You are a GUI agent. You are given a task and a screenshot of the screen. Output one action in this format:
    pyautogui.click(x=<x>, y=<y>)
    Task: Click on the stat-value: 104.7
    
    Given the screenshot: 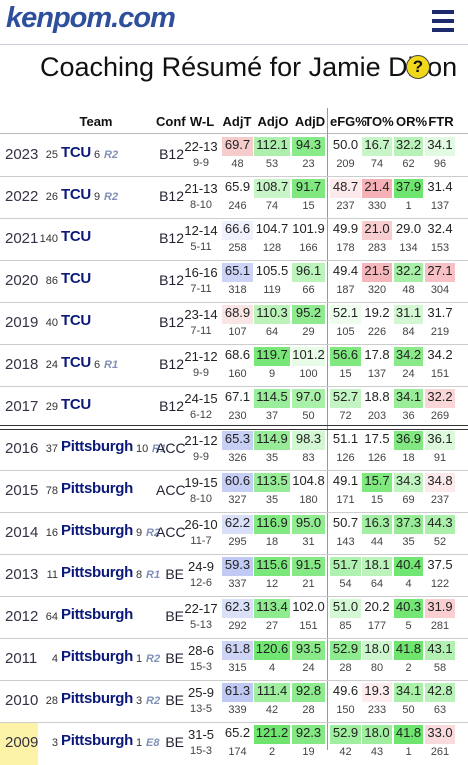 What is the action you would take?
    pyautogui.click(x=272, y=228)
    